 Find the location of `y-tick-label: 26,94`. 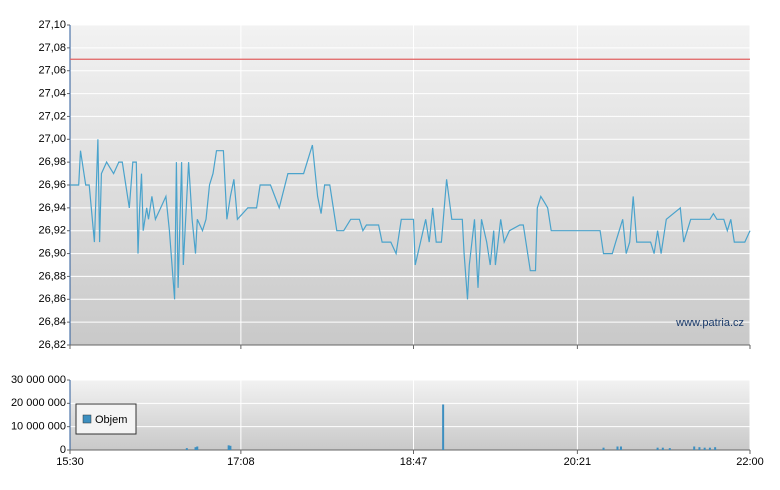

y-tick-label: 26,94 is located at coordinates (52, 208).